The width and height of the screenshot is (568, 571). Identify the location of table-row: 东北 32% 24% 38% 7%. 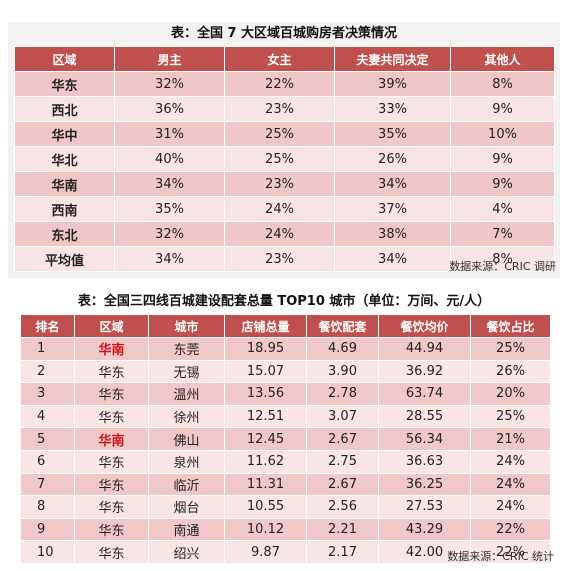
(284, 234).